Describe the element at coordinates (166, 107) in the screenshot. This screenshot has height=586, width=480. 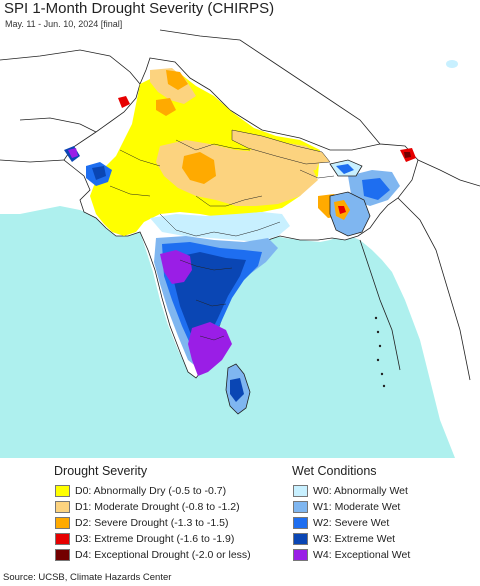
I see `zone-d2-punjab` at that location.